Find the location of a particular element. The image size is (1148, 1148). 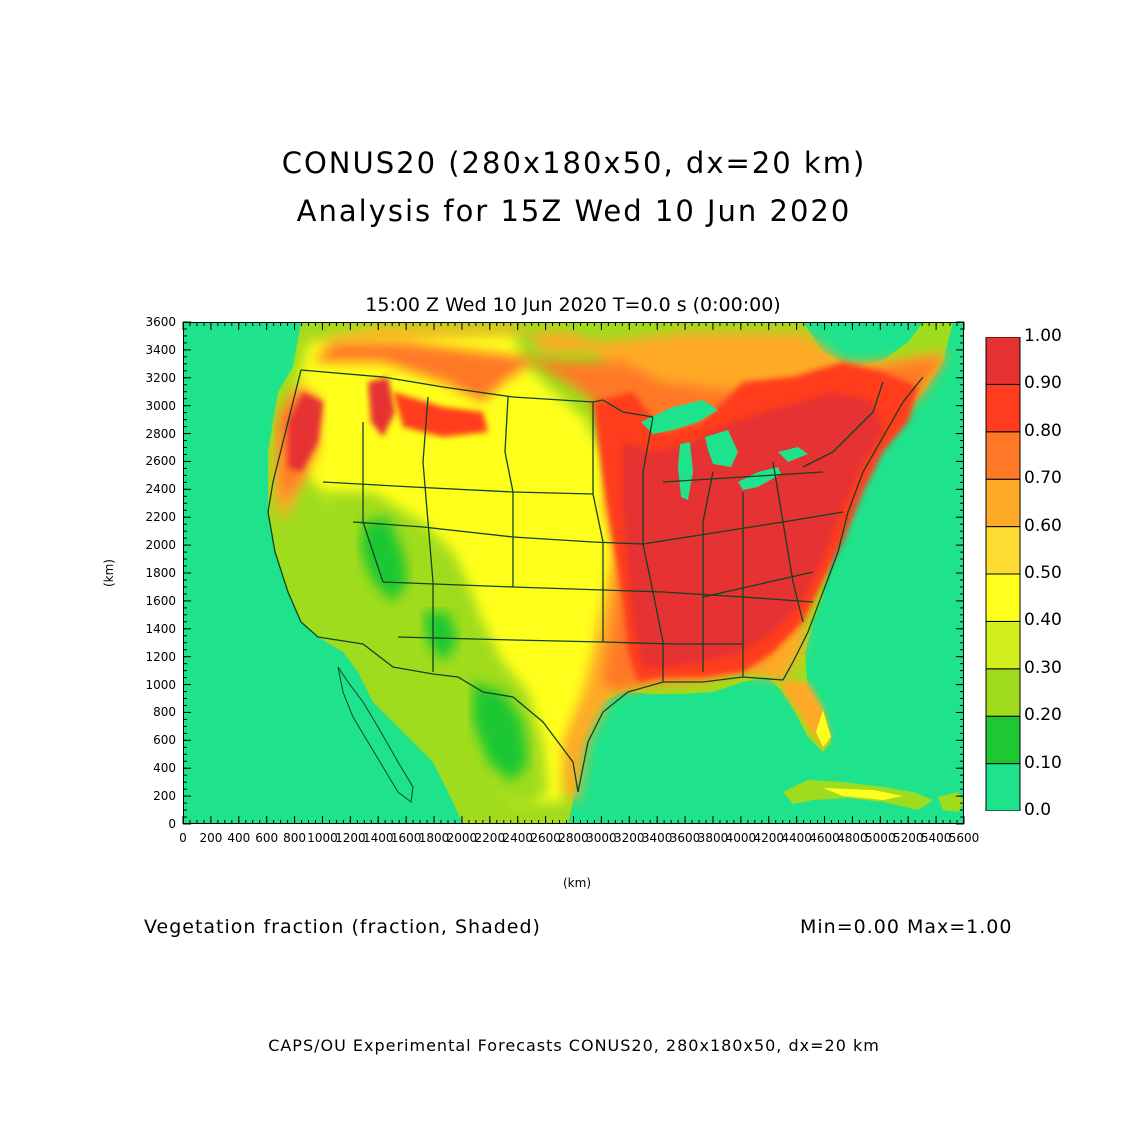

colorbar is located at coordinates (1003, 574).